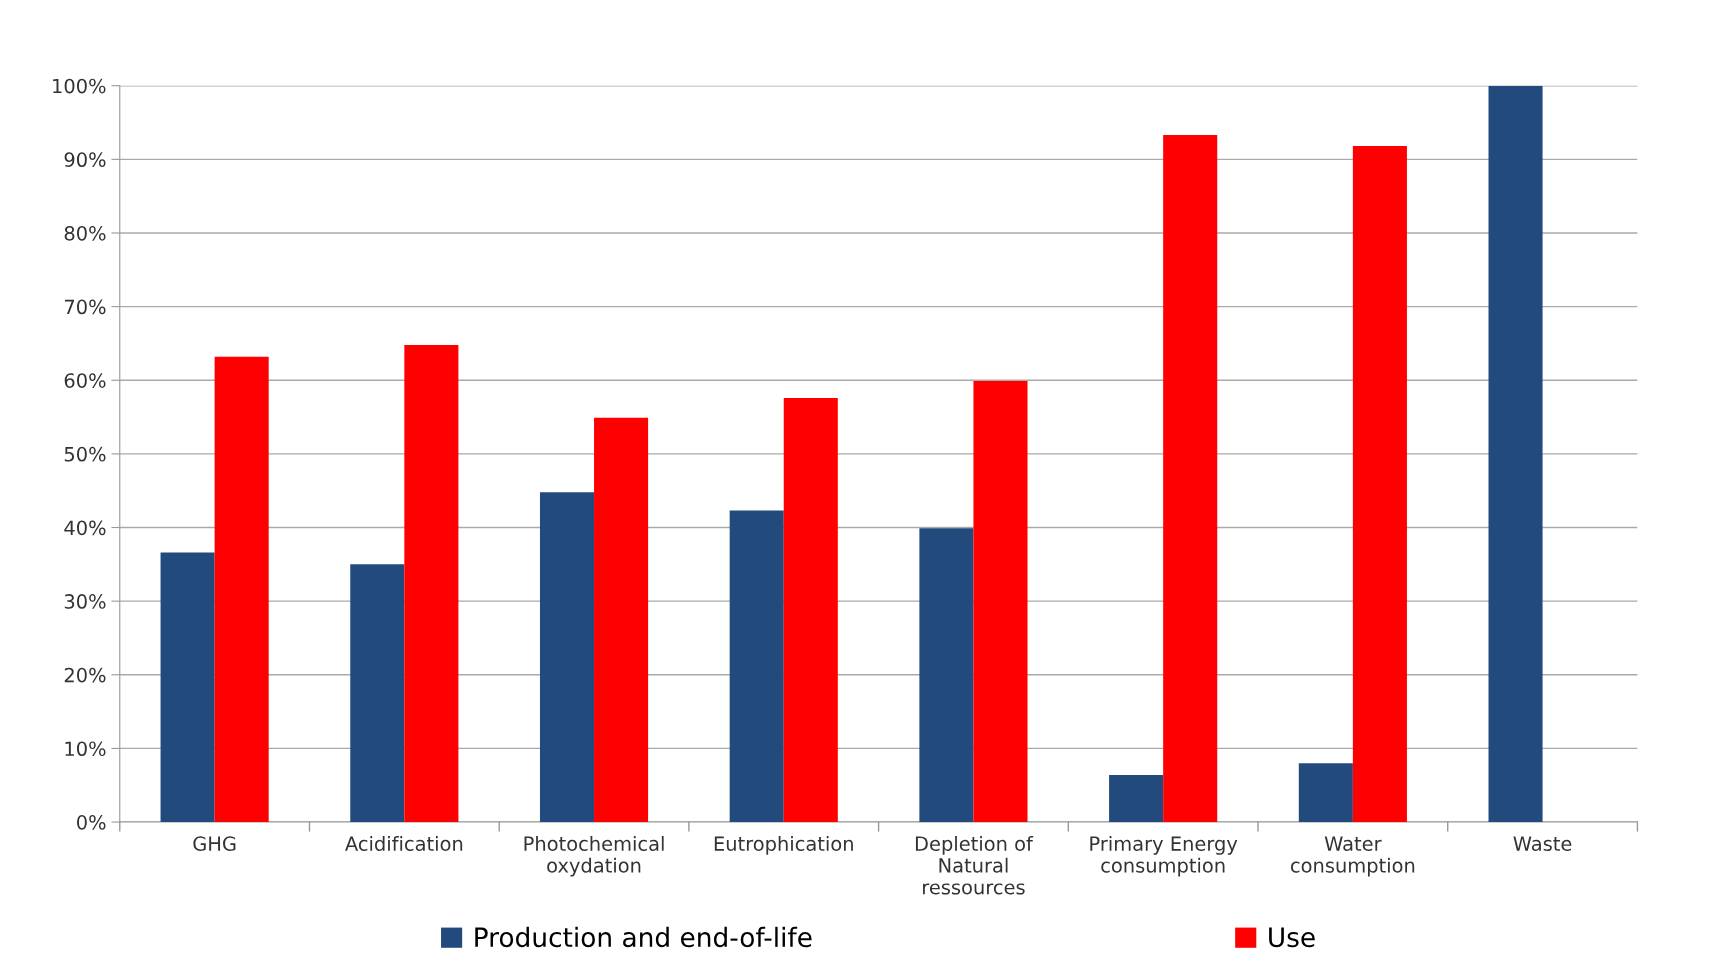 This screenshot has width=1711, height=974. Describe the element at coordinates (85, 528) in the screenshot. I see `y-tick-label: 40%` at that location.